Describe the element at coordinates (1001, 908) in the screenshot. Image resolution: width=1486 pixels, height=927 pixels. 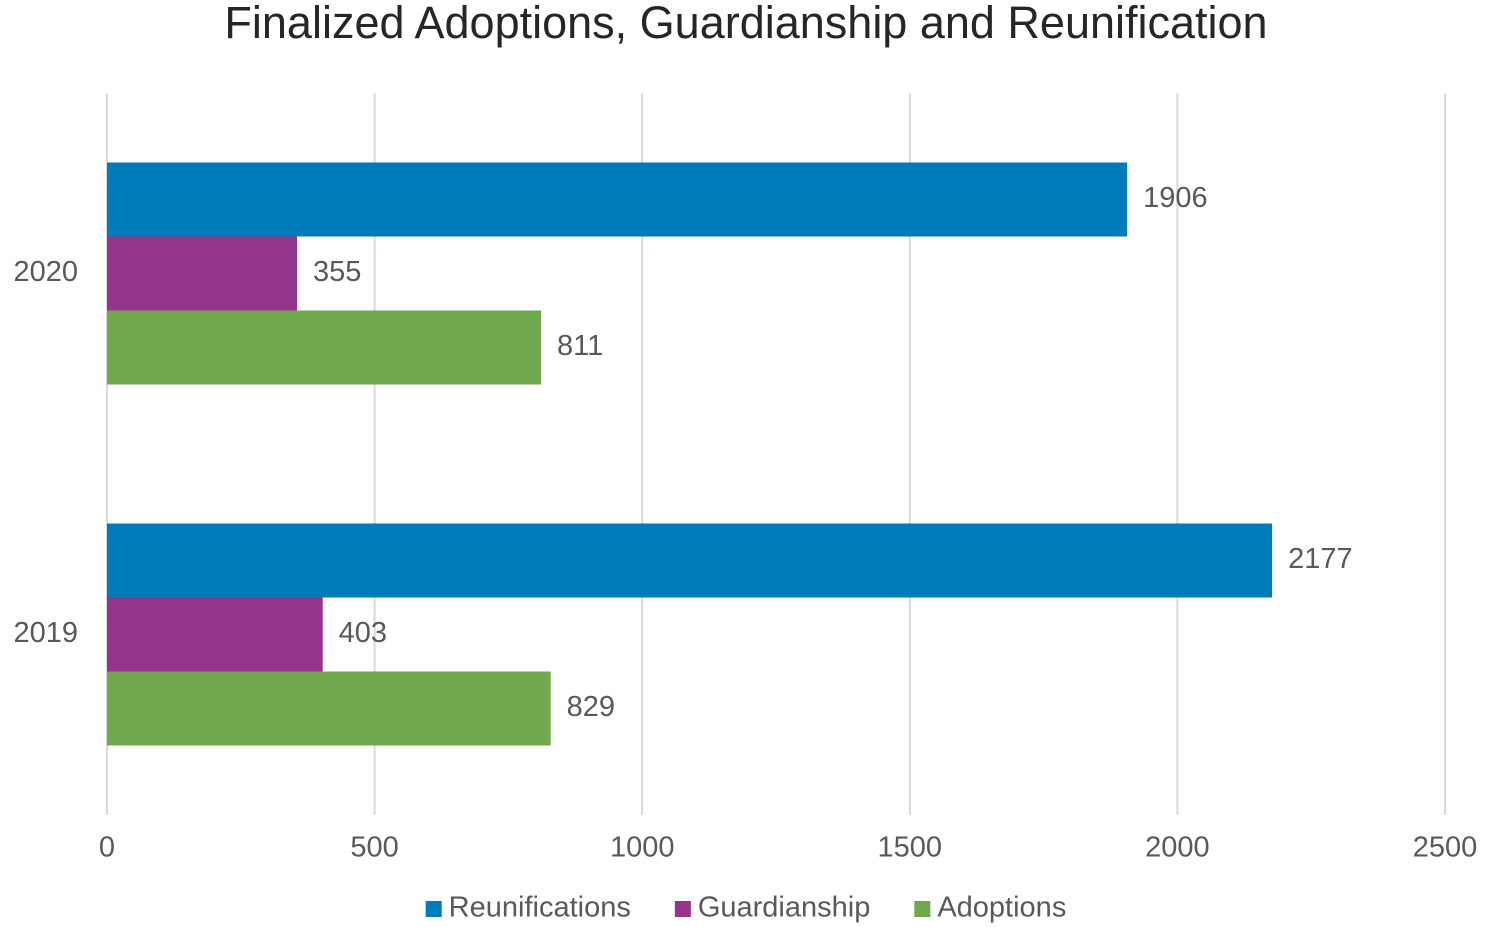
I see `legend-label: Adoptions` at that location.